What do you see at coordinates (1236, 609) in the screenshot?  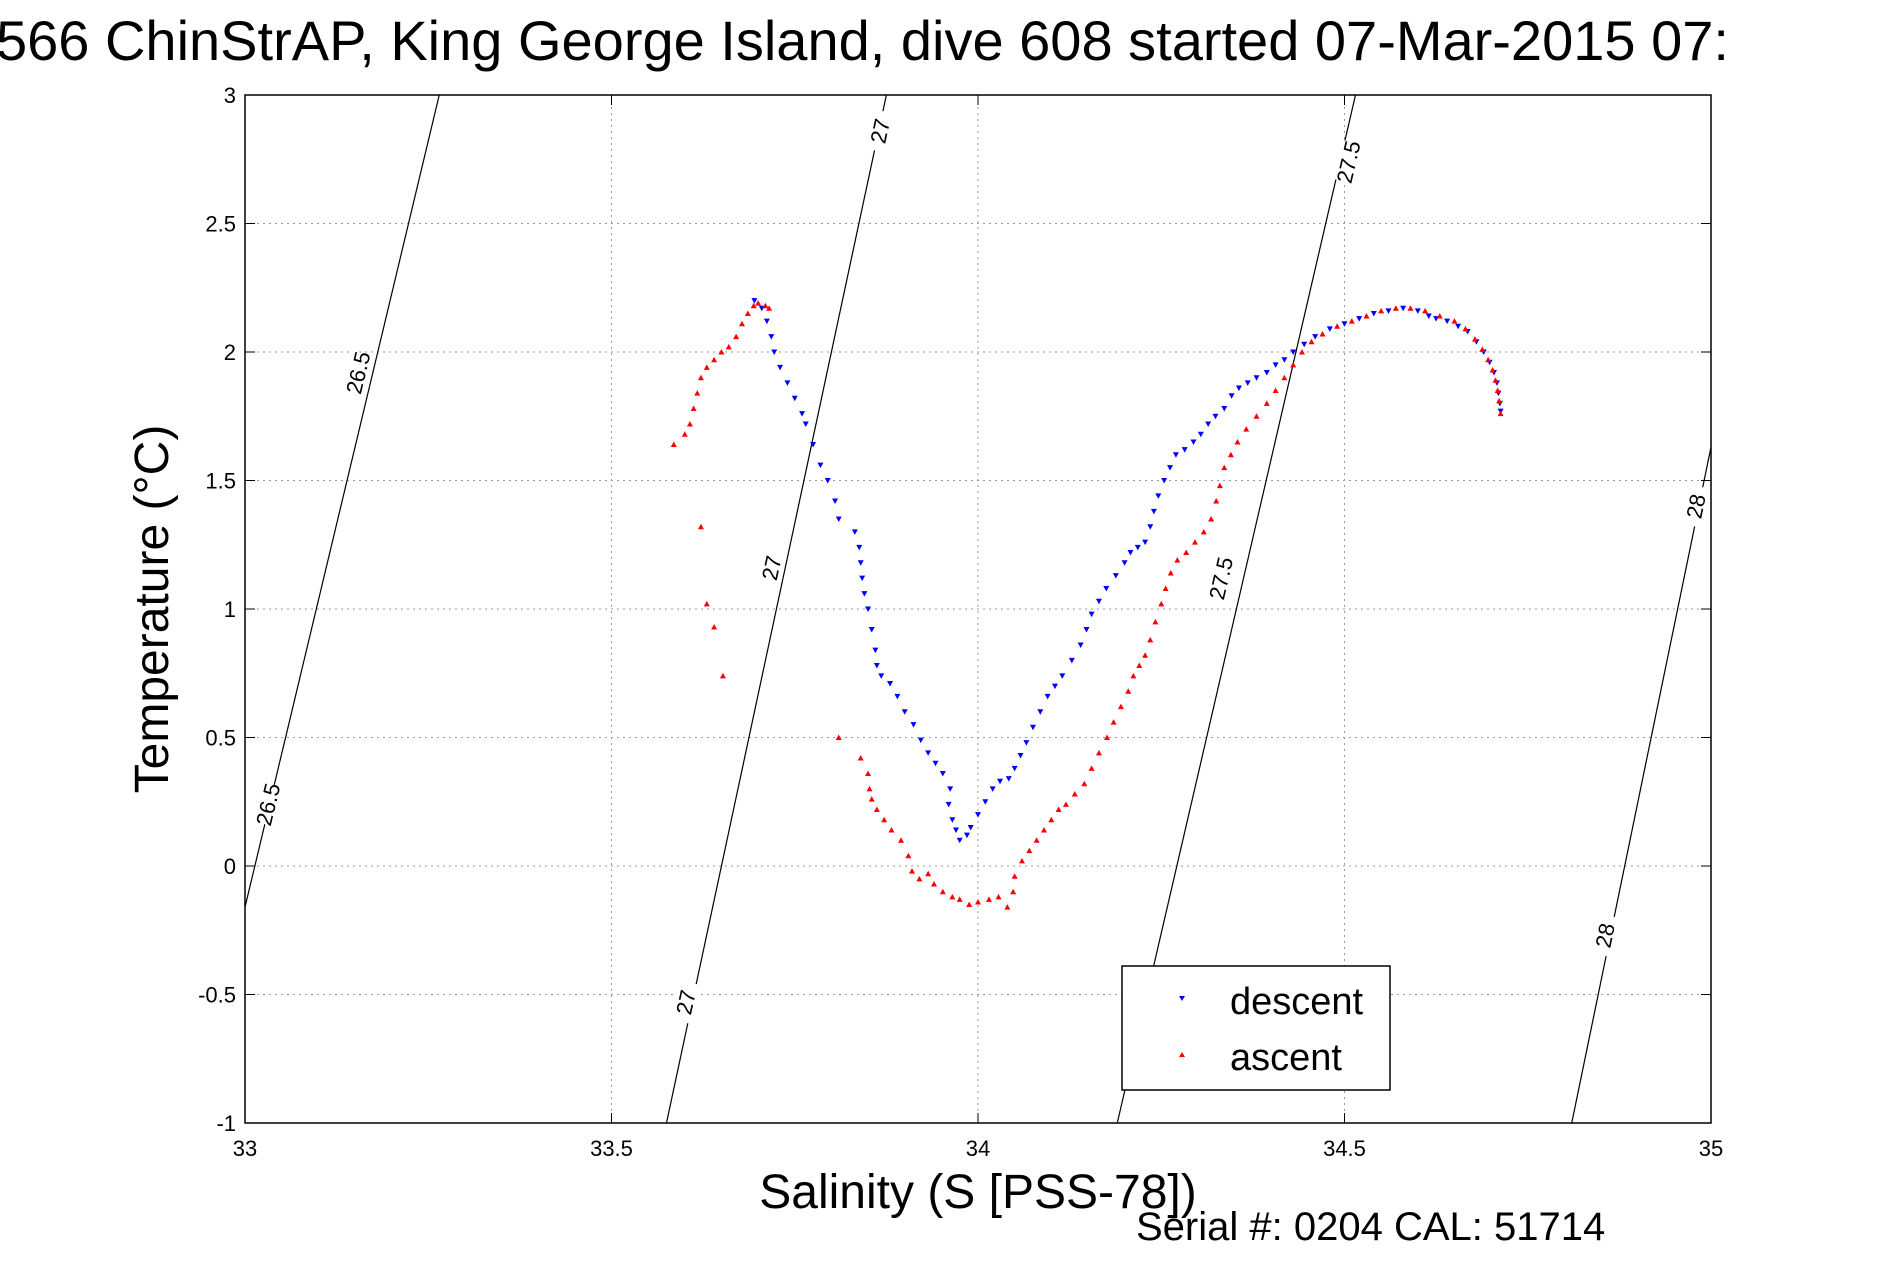 I see `isopycnal-line` at bounding box center [1236, 609].